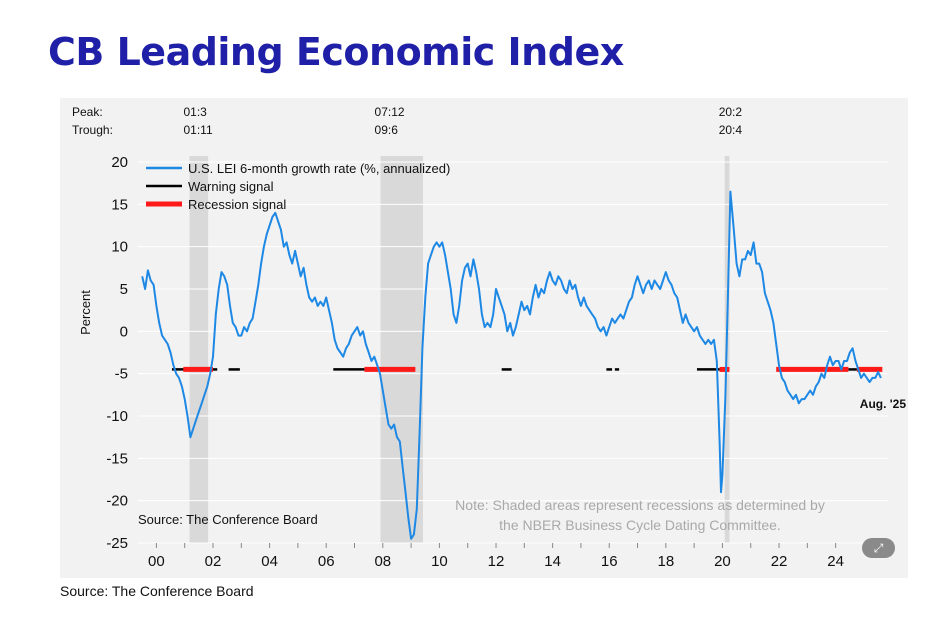  What do you see at coordinates (156, 561) in the screenshot?
I see `x-tick-label: 00` at bounding box center [156, 561].